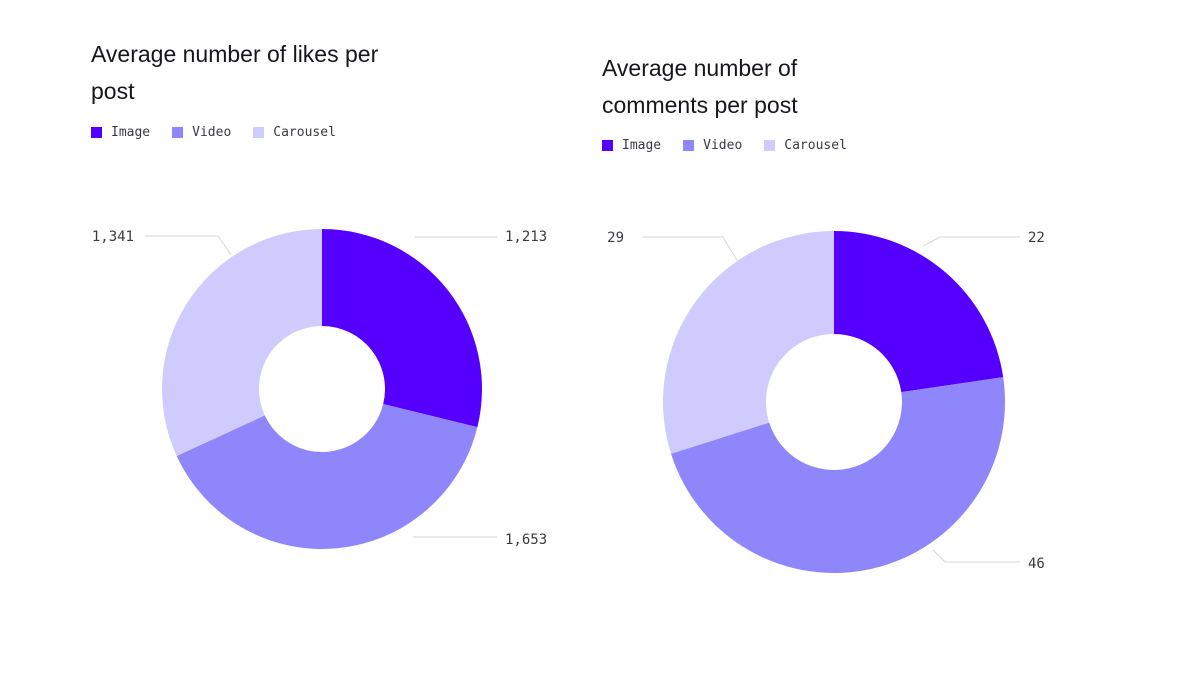 Image resolution: width=1200 pixels, height=675 pixels. What do you see at coordinates (615, 238) in the screenshot?
I see `data-label-carousel: 29` at bounding box center [615, 238].